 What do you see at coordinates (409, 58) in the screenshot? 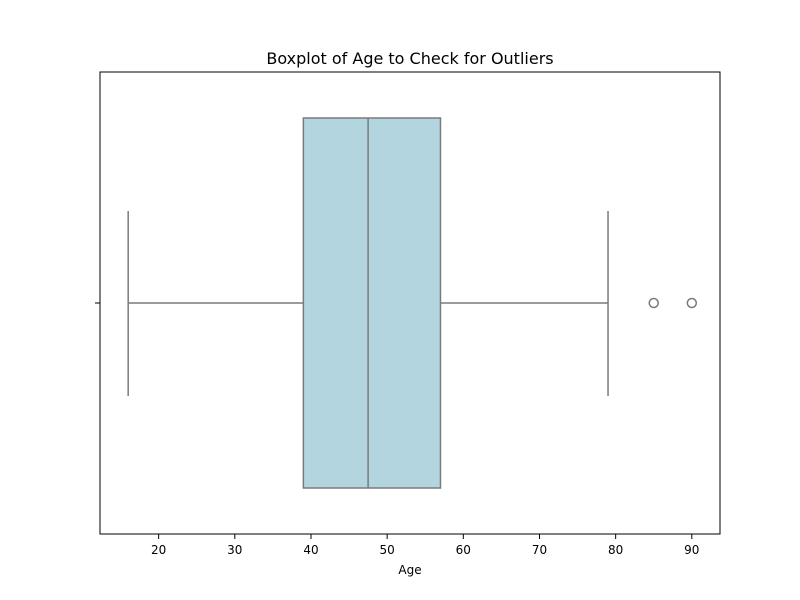
I see `chart-title: Boxplot of Age to Check for Outliers` at bounding box center [409, 58].